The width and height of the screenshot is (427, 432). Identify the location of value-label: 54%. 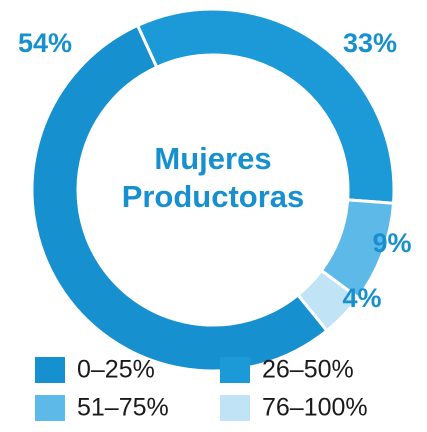
(45, 43).